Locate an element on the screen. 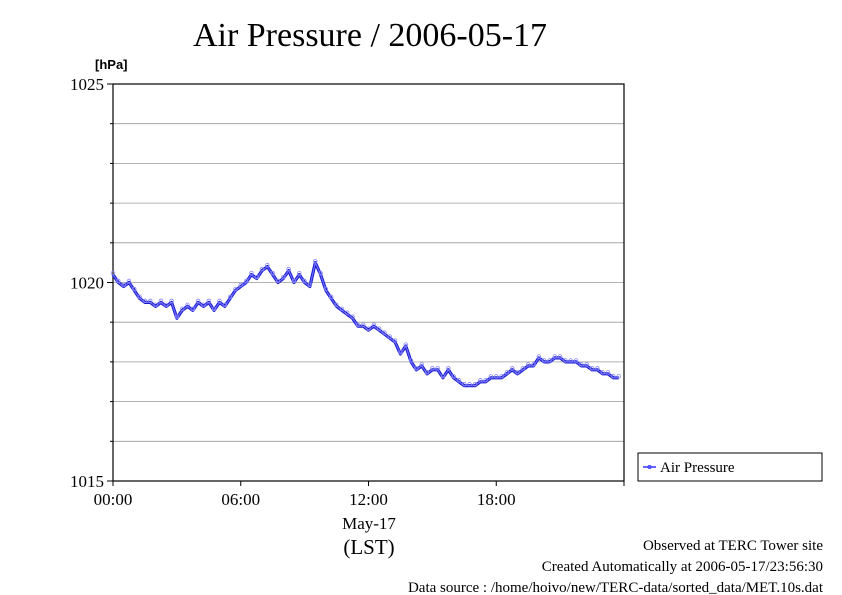  series-line-air-pressure is located at coordinates (365, 324).